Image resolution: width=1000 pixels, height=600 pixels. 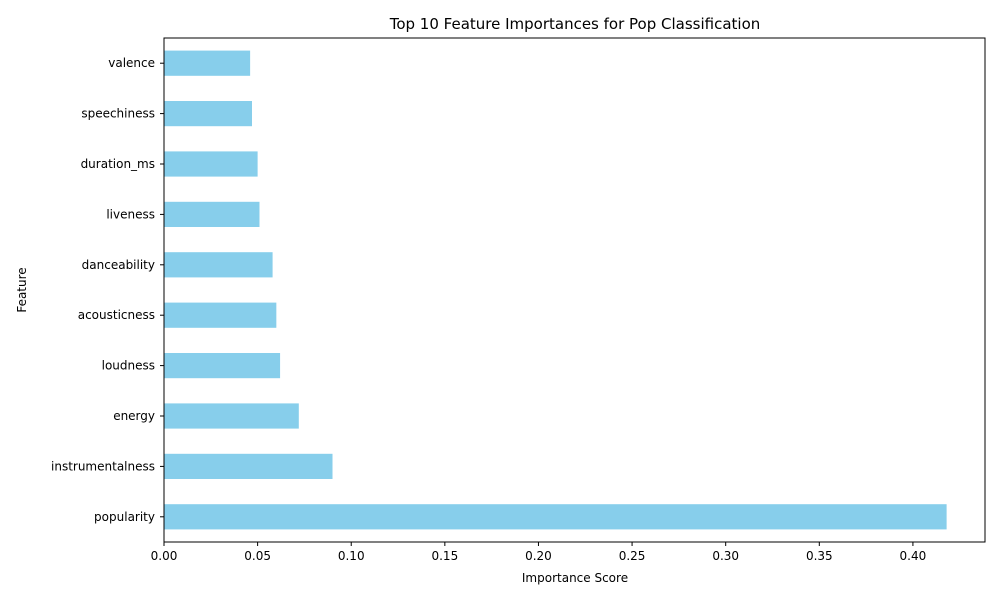 What do you see at coordinates (212, 214) in the screenshot?
I see `bar-liveness` at bounding box center [212, 214].